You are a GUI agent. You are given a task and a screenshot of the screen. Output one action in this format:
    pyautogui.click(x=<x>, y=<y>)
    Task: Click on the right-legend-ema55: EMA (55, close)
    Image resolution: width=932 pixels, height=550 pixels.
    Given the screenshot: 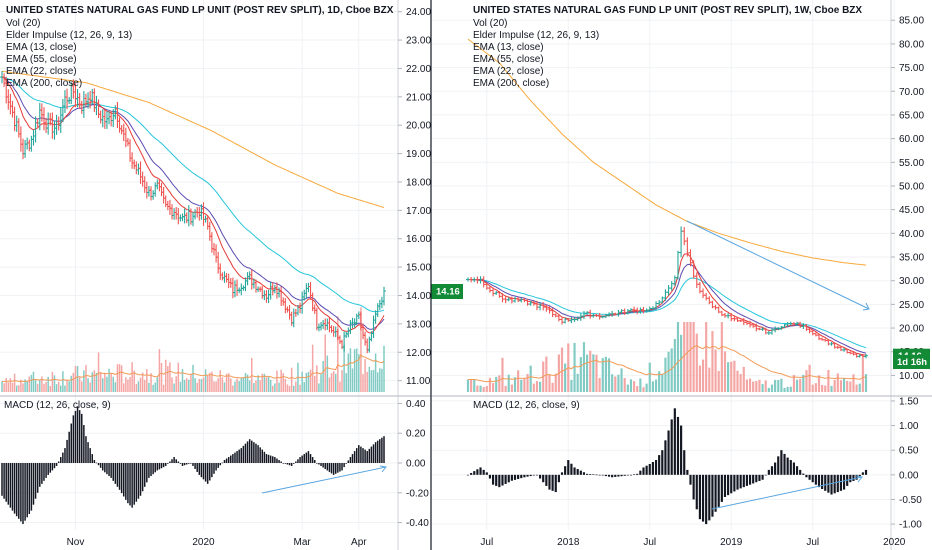 What is the action you would take?
    pyautogui.click(x=508, y=59)
    